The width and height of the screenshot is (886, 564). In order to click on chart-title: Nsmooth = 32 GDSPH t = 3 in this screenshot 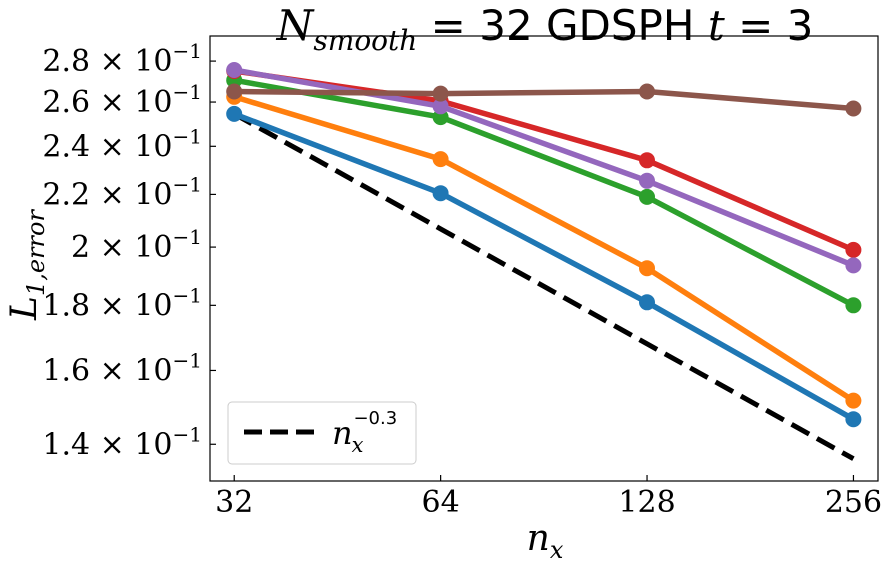, I will do `click(545, 29)`.